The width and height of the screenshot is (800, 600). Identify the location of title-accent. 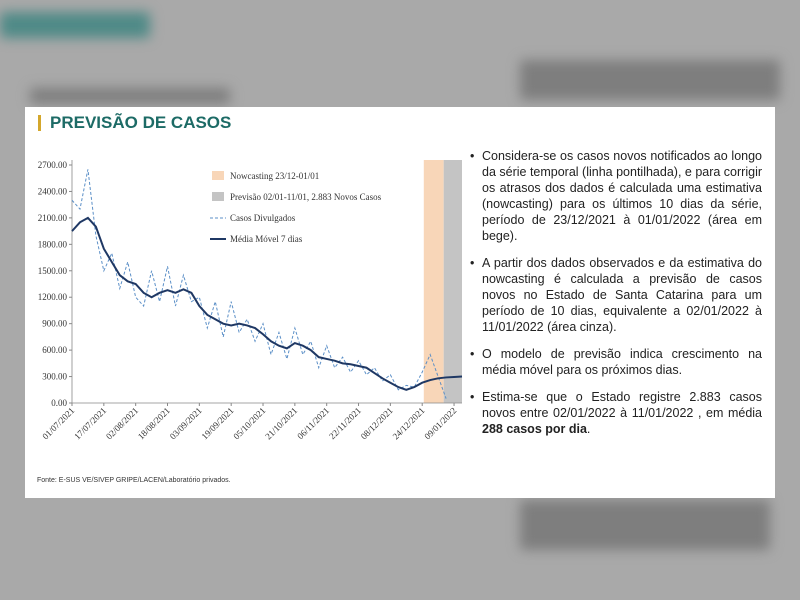
(39, 123).